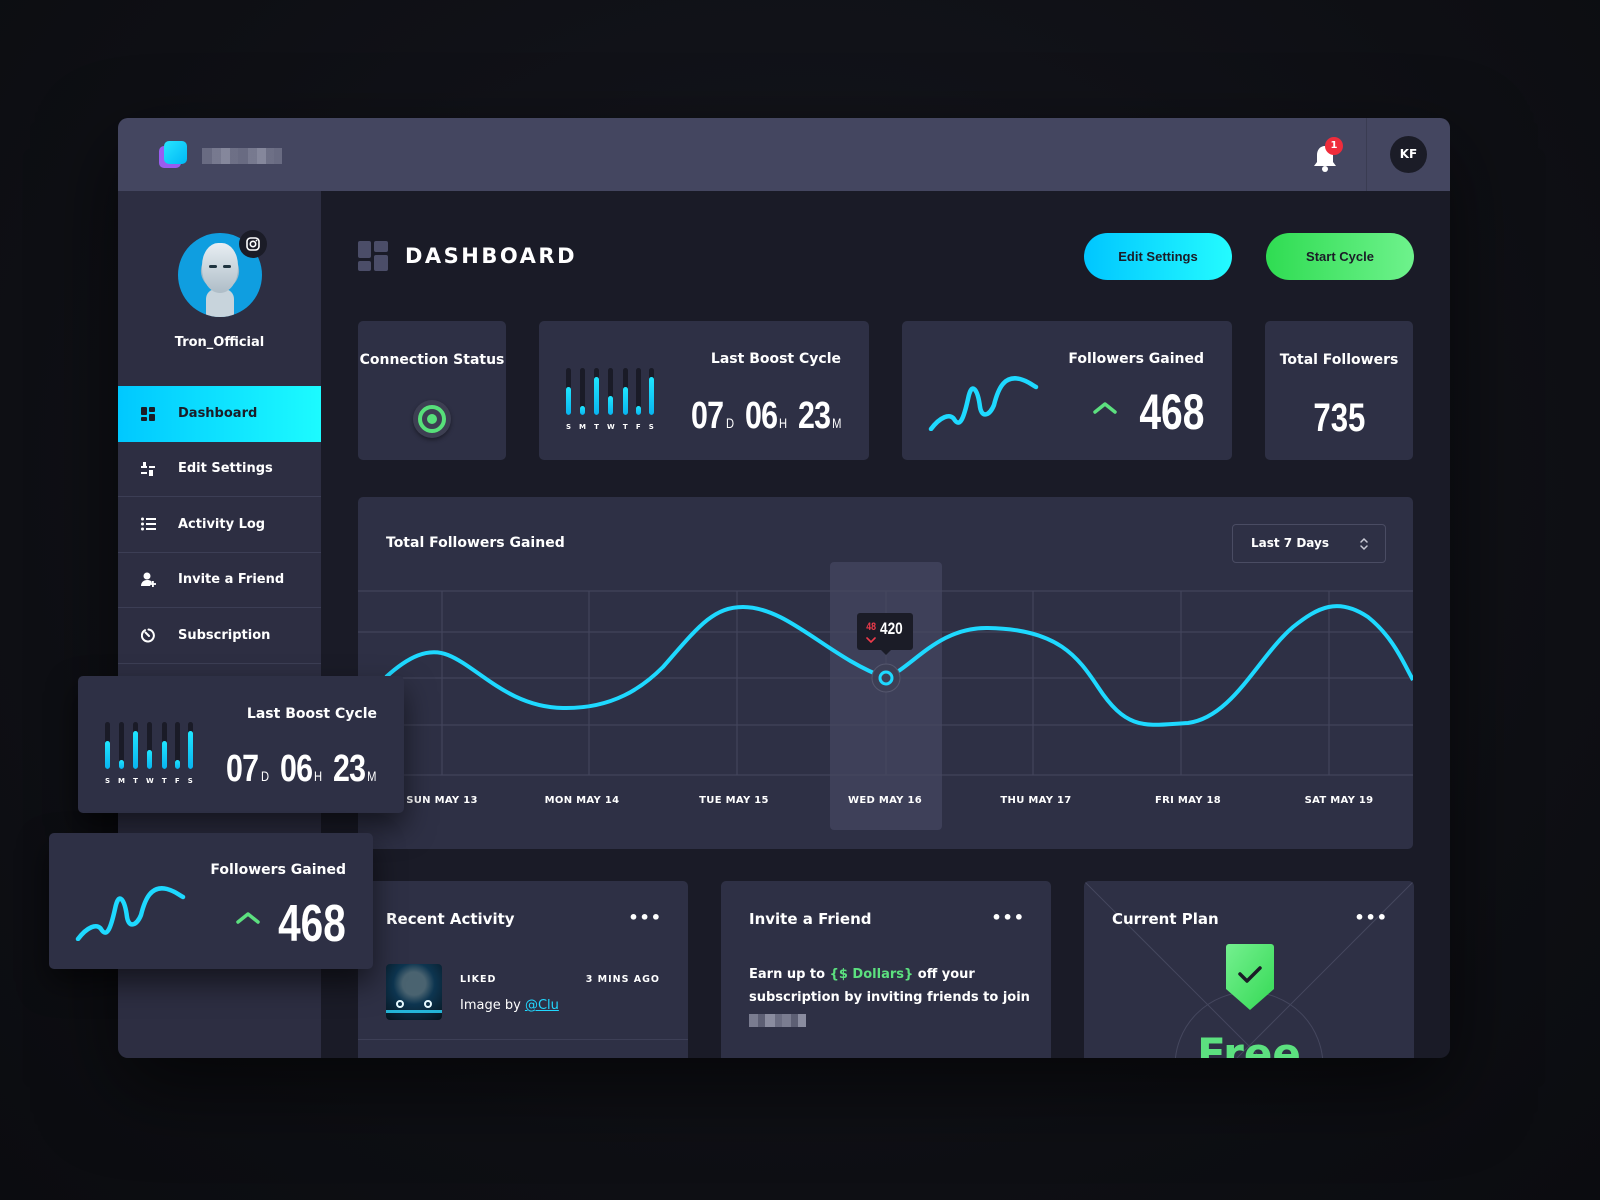 Image resolution: width=1600 pixels, height=1200 pixels. Describe the element at coordinates (1339, 800) in the screenshot. I see `x-axis-label: SAT MAY 19` at that location.